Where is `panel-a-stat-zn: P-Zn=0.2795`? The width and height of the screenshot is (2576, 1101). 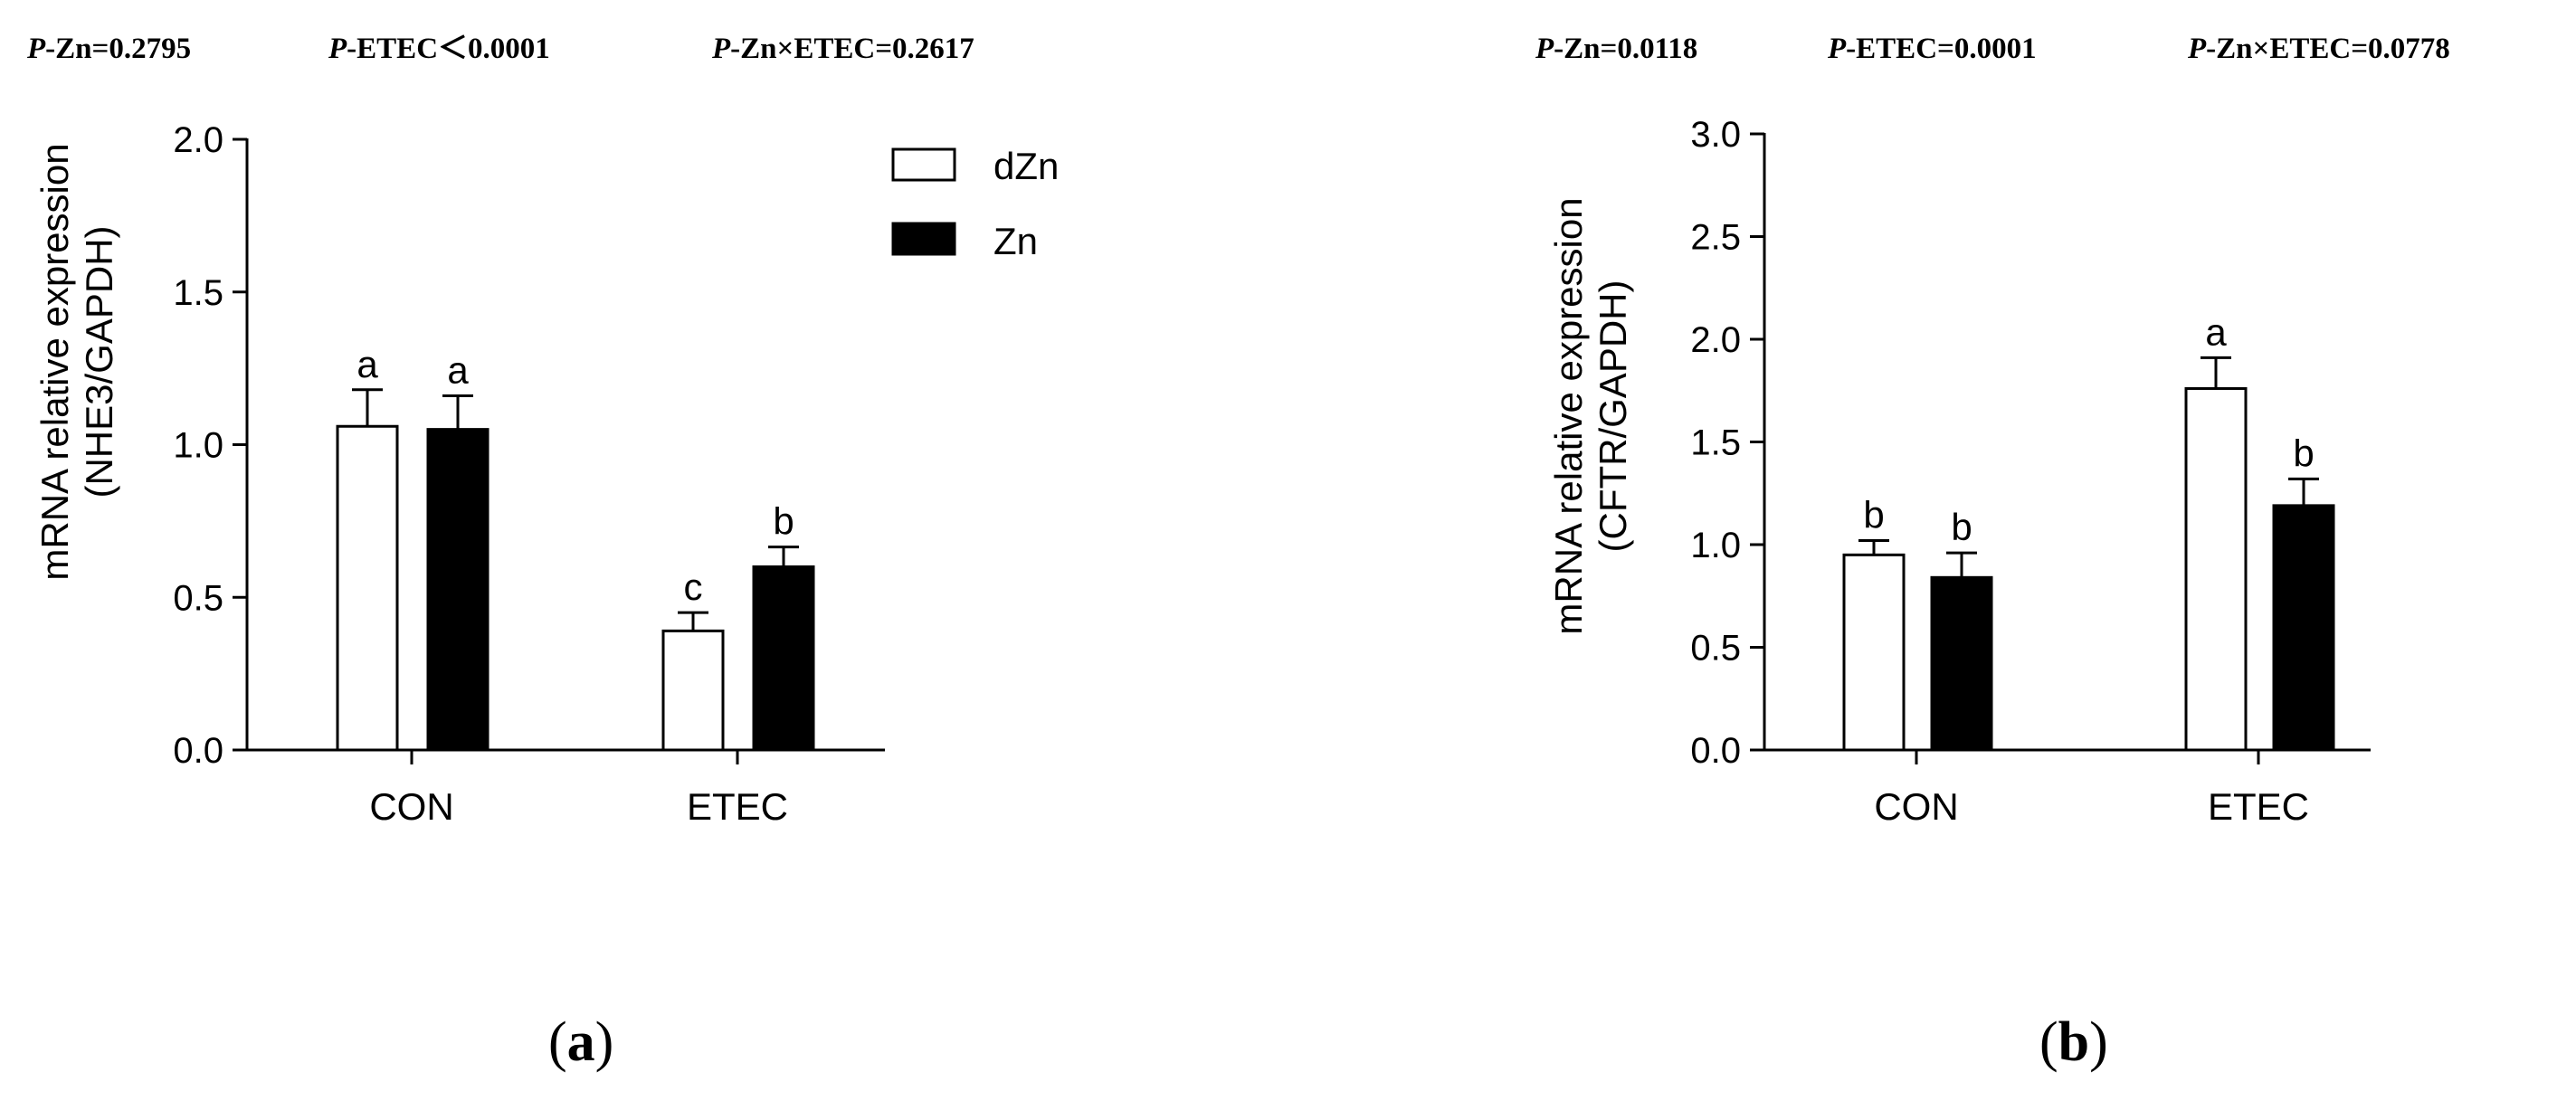
panel-a-stat-zn: P-Zn=0.2795 is located at coordinates (109, 49).